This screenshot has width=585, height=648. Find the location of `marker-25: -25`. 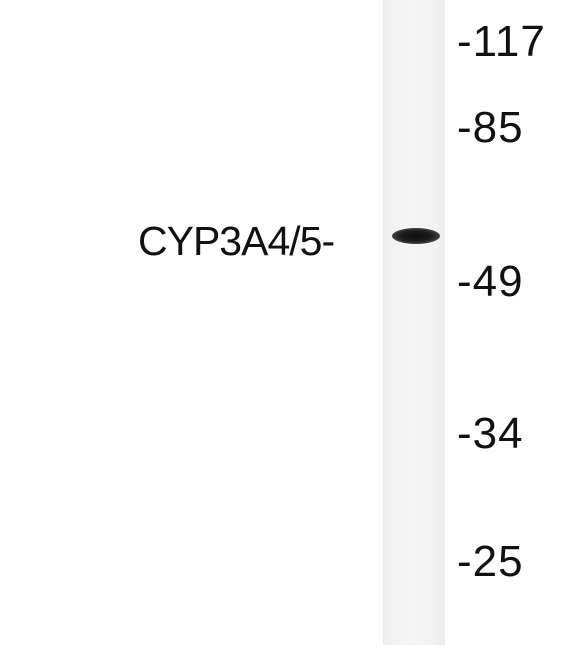

marker-25: -25 is located at coordinates (490, 561).